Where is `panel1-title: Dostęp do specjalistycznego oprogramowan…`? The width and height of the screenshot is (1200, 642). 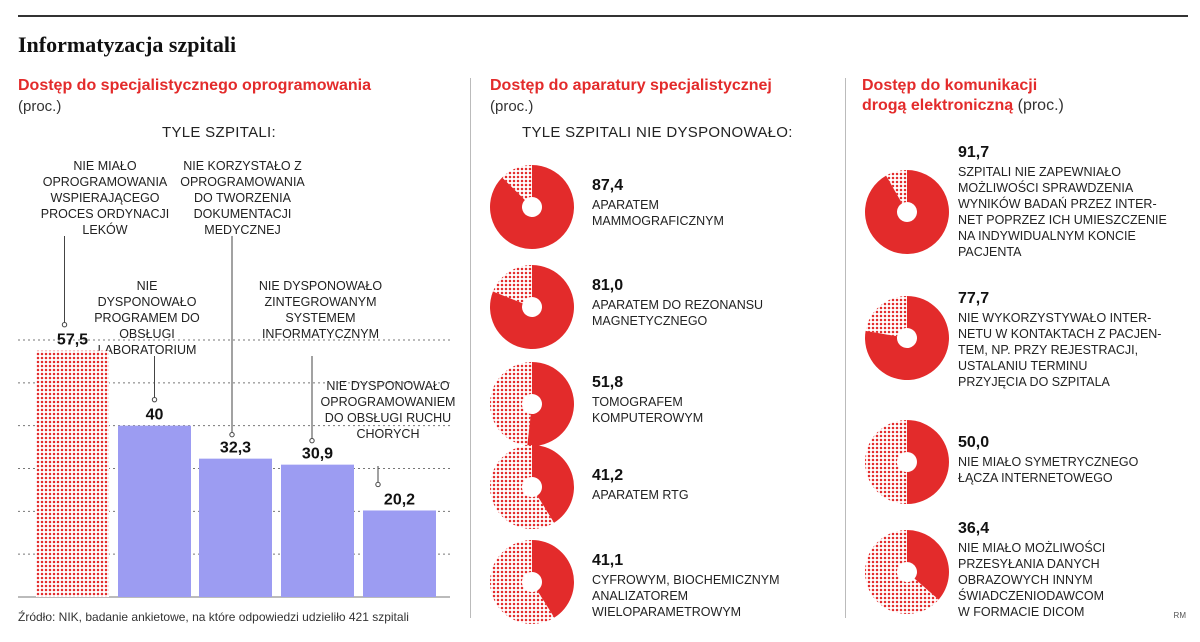
panel1-title: Dostęp do specjalistycznego oprogramowan… is located at coordinates (194, 85).